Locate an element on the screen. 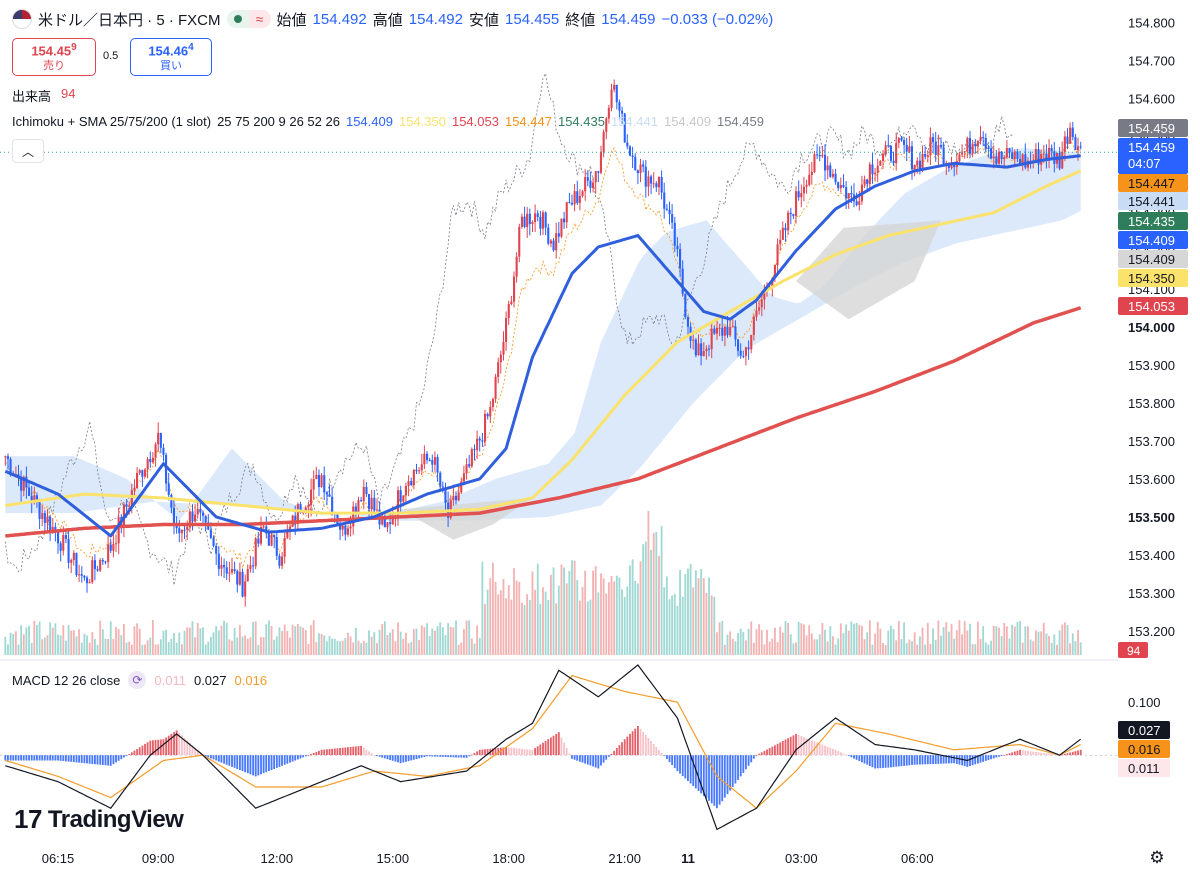  indicator-value: 154.053 is located at coordinates (475, 121).